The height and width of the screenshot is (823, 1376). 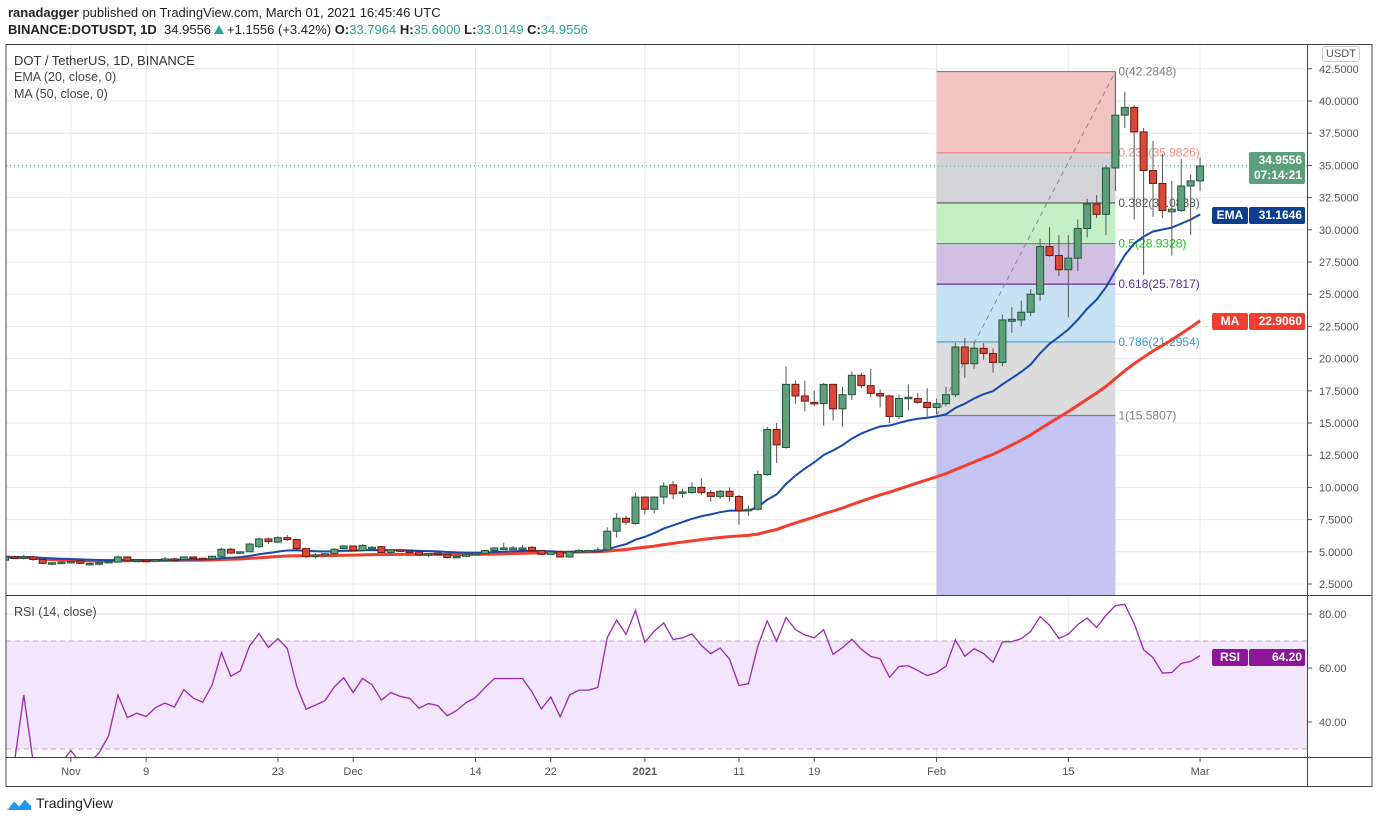 I want to click on time-axis-label: 14, so click(x=475, y=772).